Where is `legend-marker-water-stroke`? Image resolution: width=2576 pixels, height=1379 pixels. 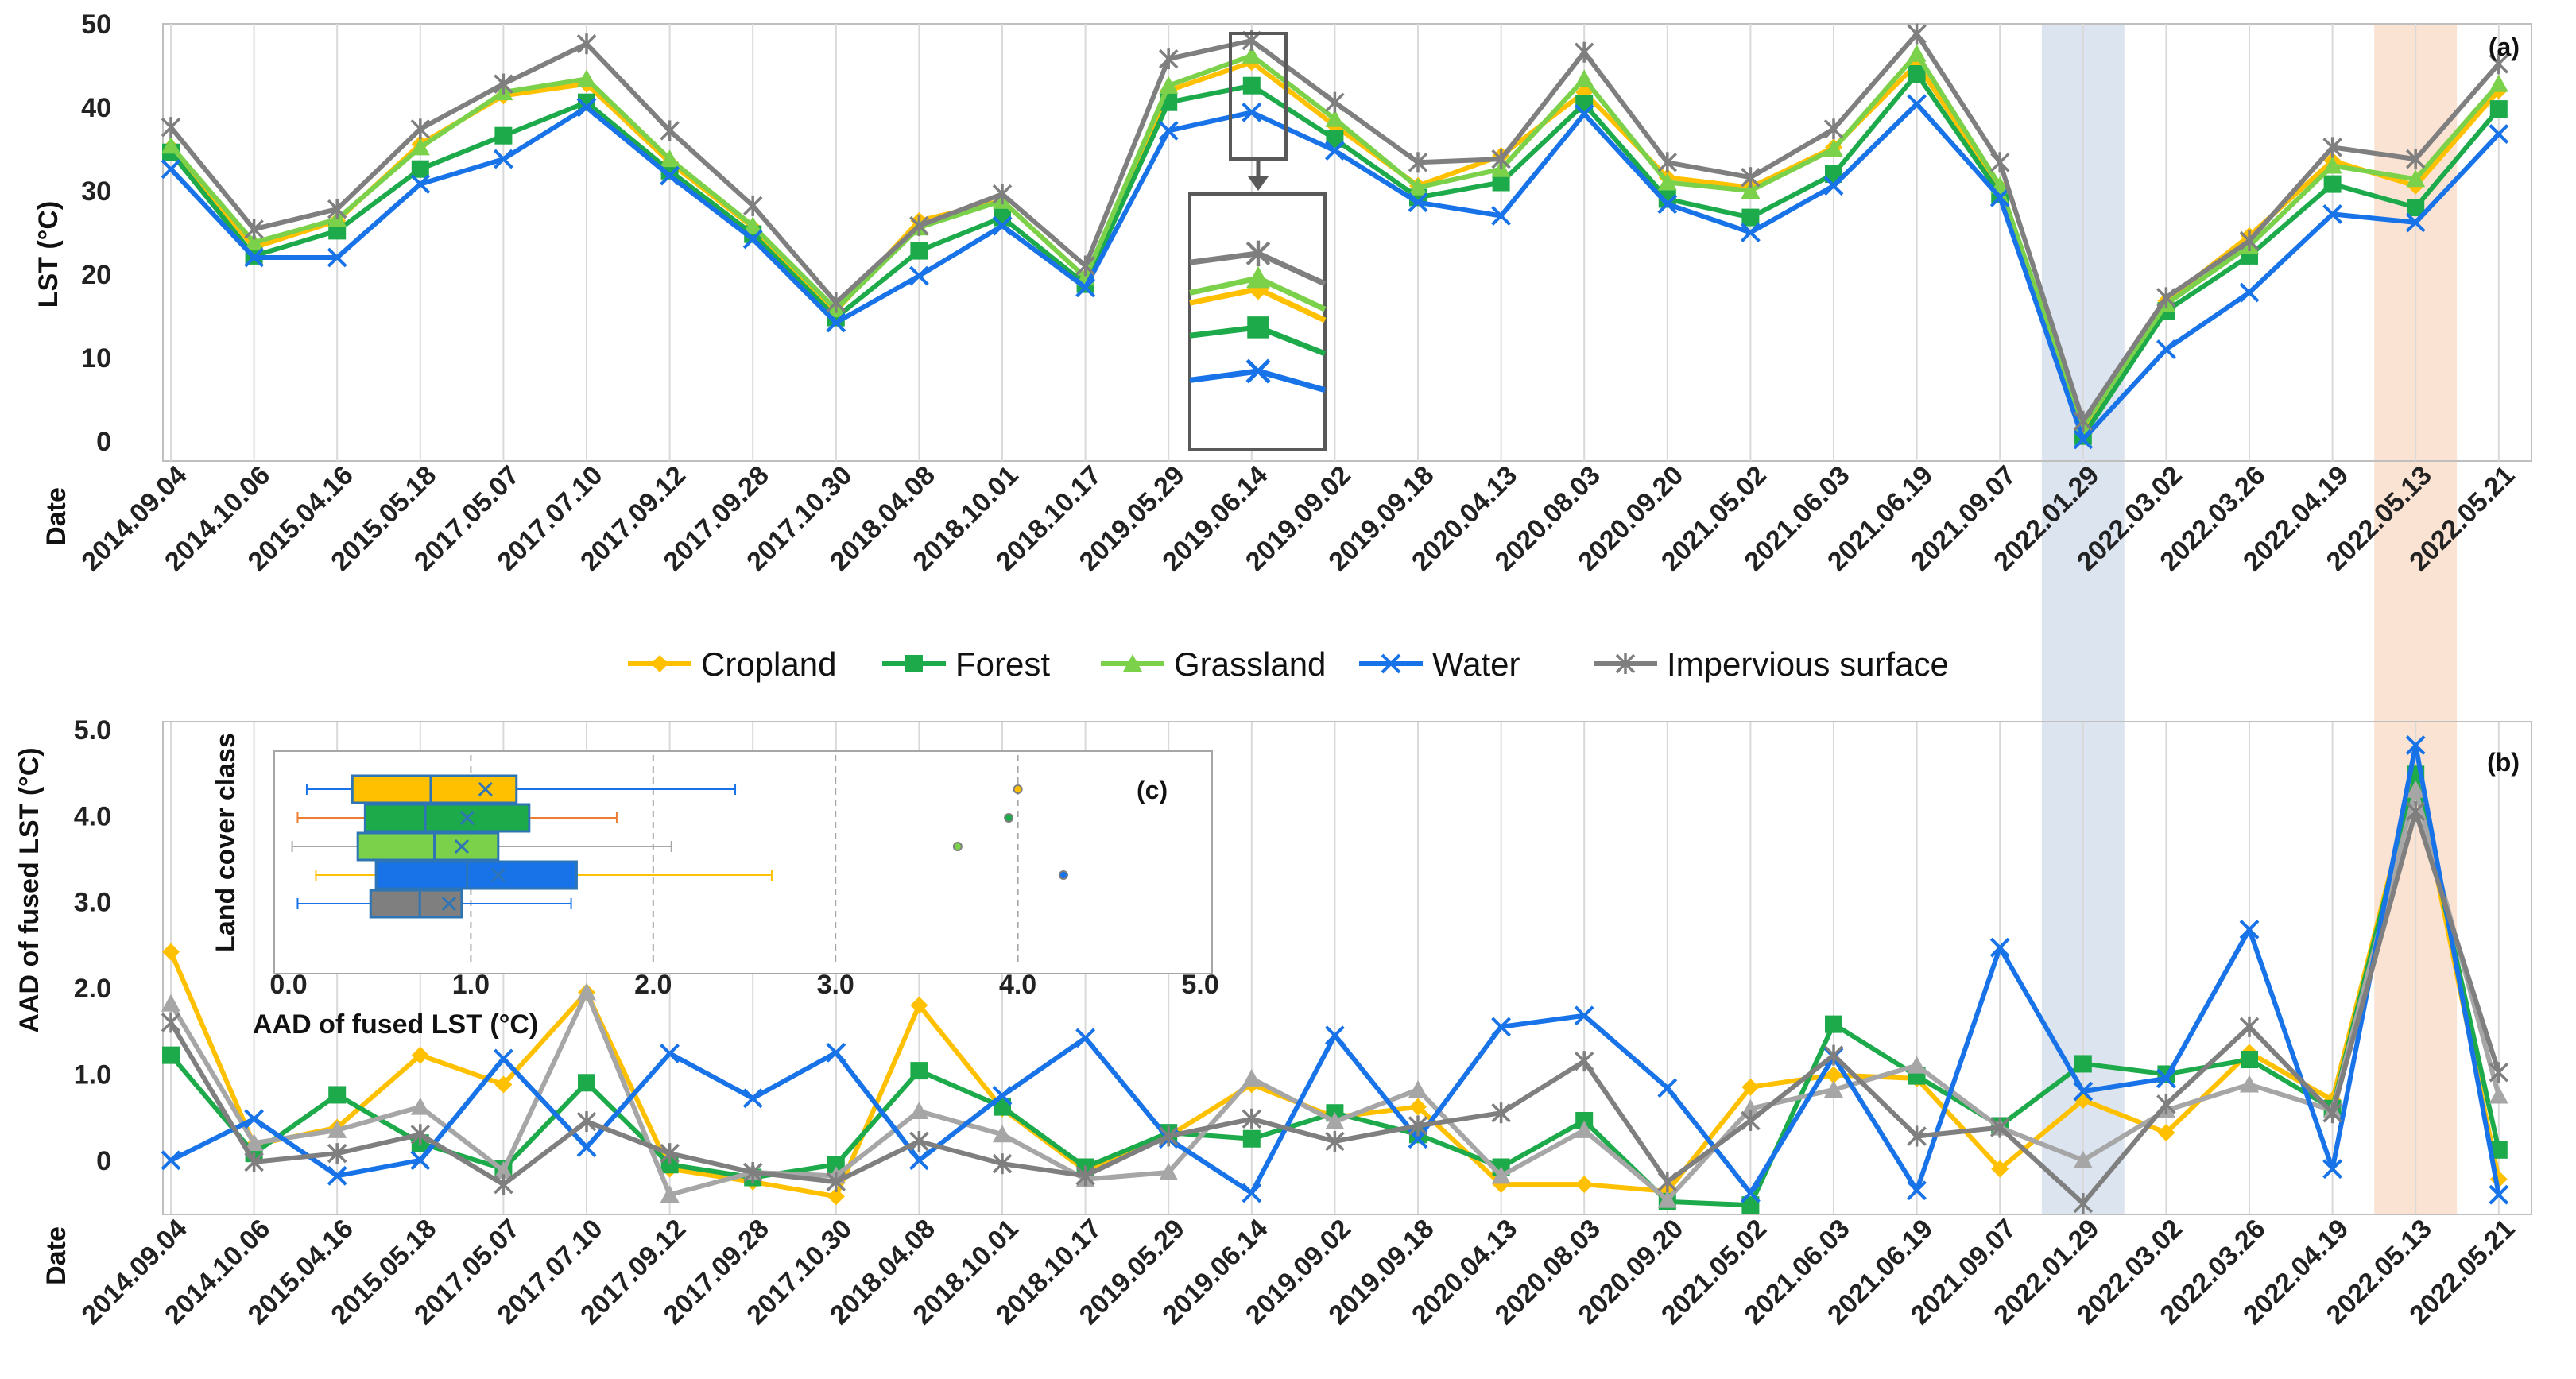 legend-marker-water-stroke is located at coordinates (1391, 663).